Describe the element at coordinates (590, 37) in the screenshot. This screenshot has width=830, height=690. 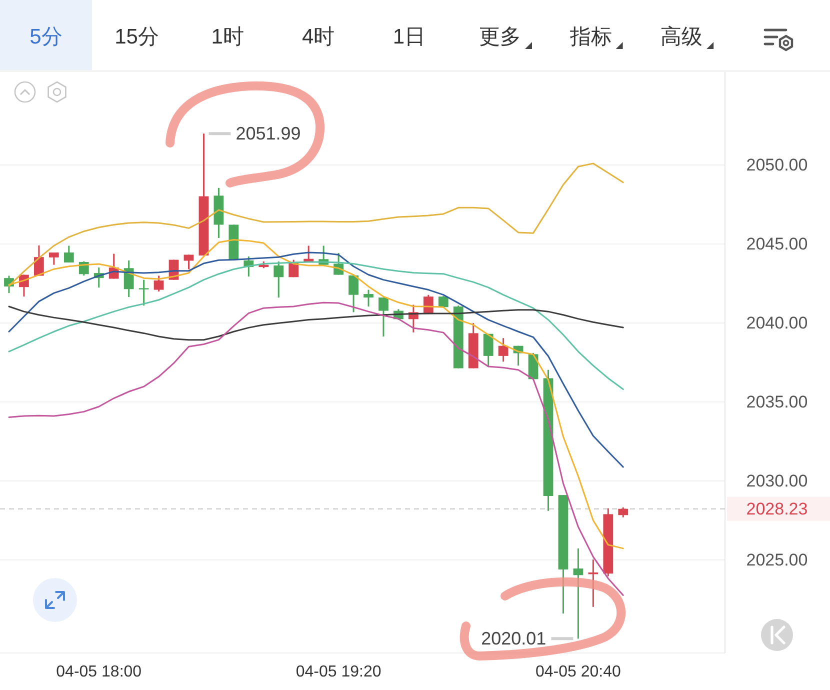
I see `text: 指标` at that location.